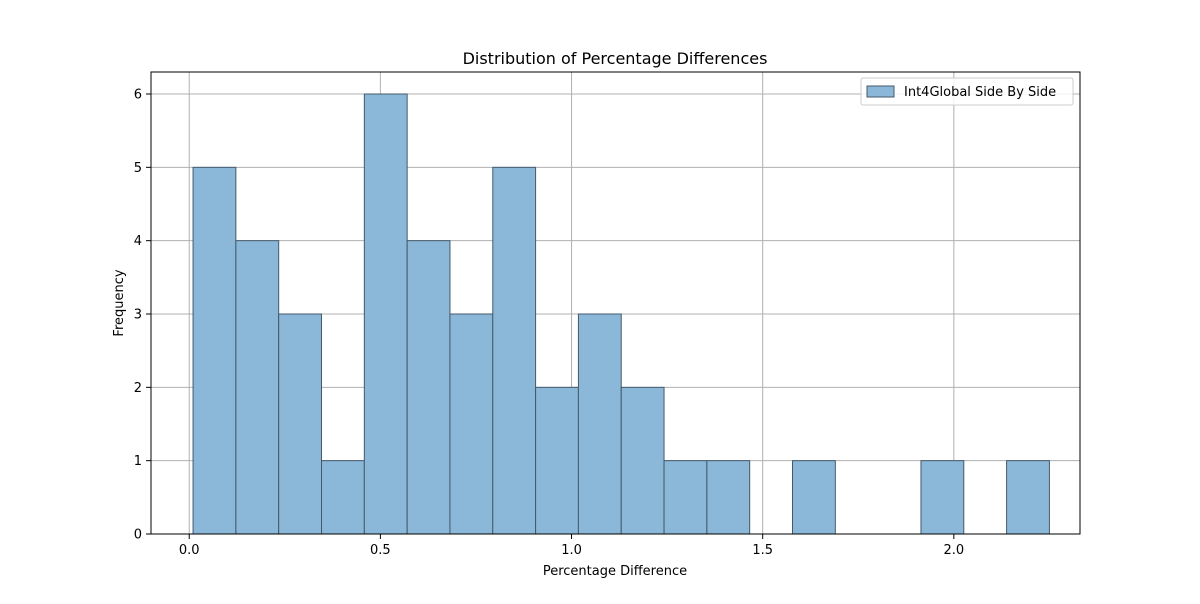 The image size is (1200, 604). Describe the element at coordinates (138, 315) in the screenshot. I see `y-tick-label: 3` at that location.